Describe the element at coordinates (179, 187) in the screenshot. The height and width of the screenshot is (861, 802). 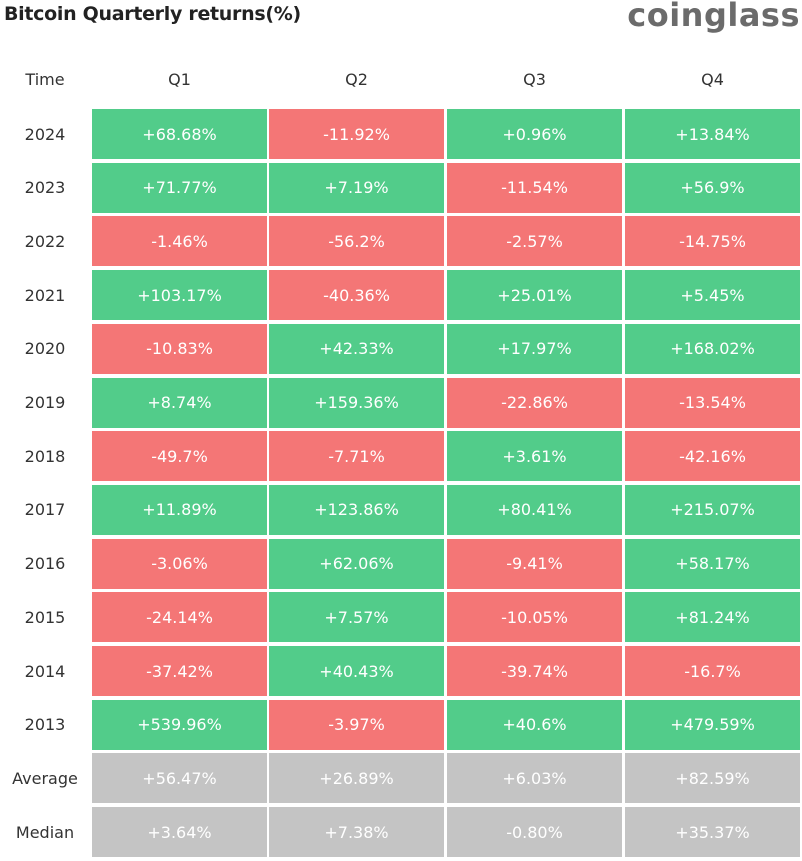
I see `return-cell: +71.77%` at that location.